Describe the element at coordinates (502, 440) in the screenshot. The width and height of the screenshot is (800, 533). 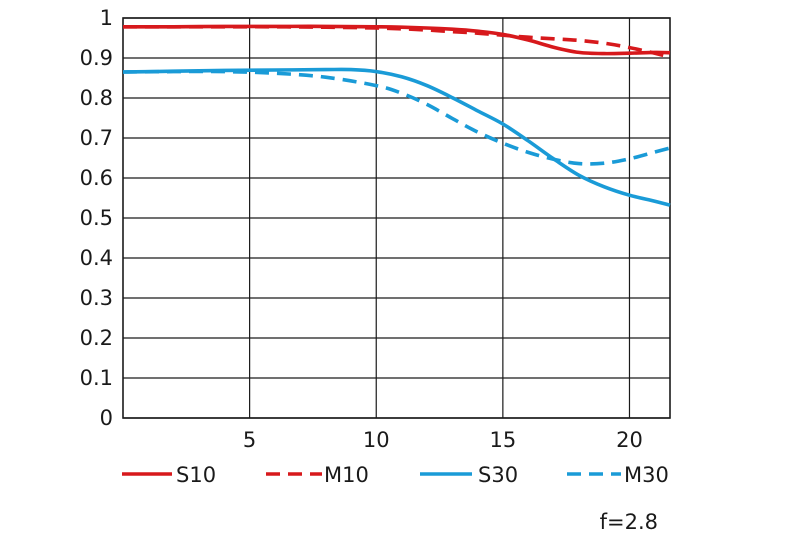
I see `x-tick-label: 15` at that location.